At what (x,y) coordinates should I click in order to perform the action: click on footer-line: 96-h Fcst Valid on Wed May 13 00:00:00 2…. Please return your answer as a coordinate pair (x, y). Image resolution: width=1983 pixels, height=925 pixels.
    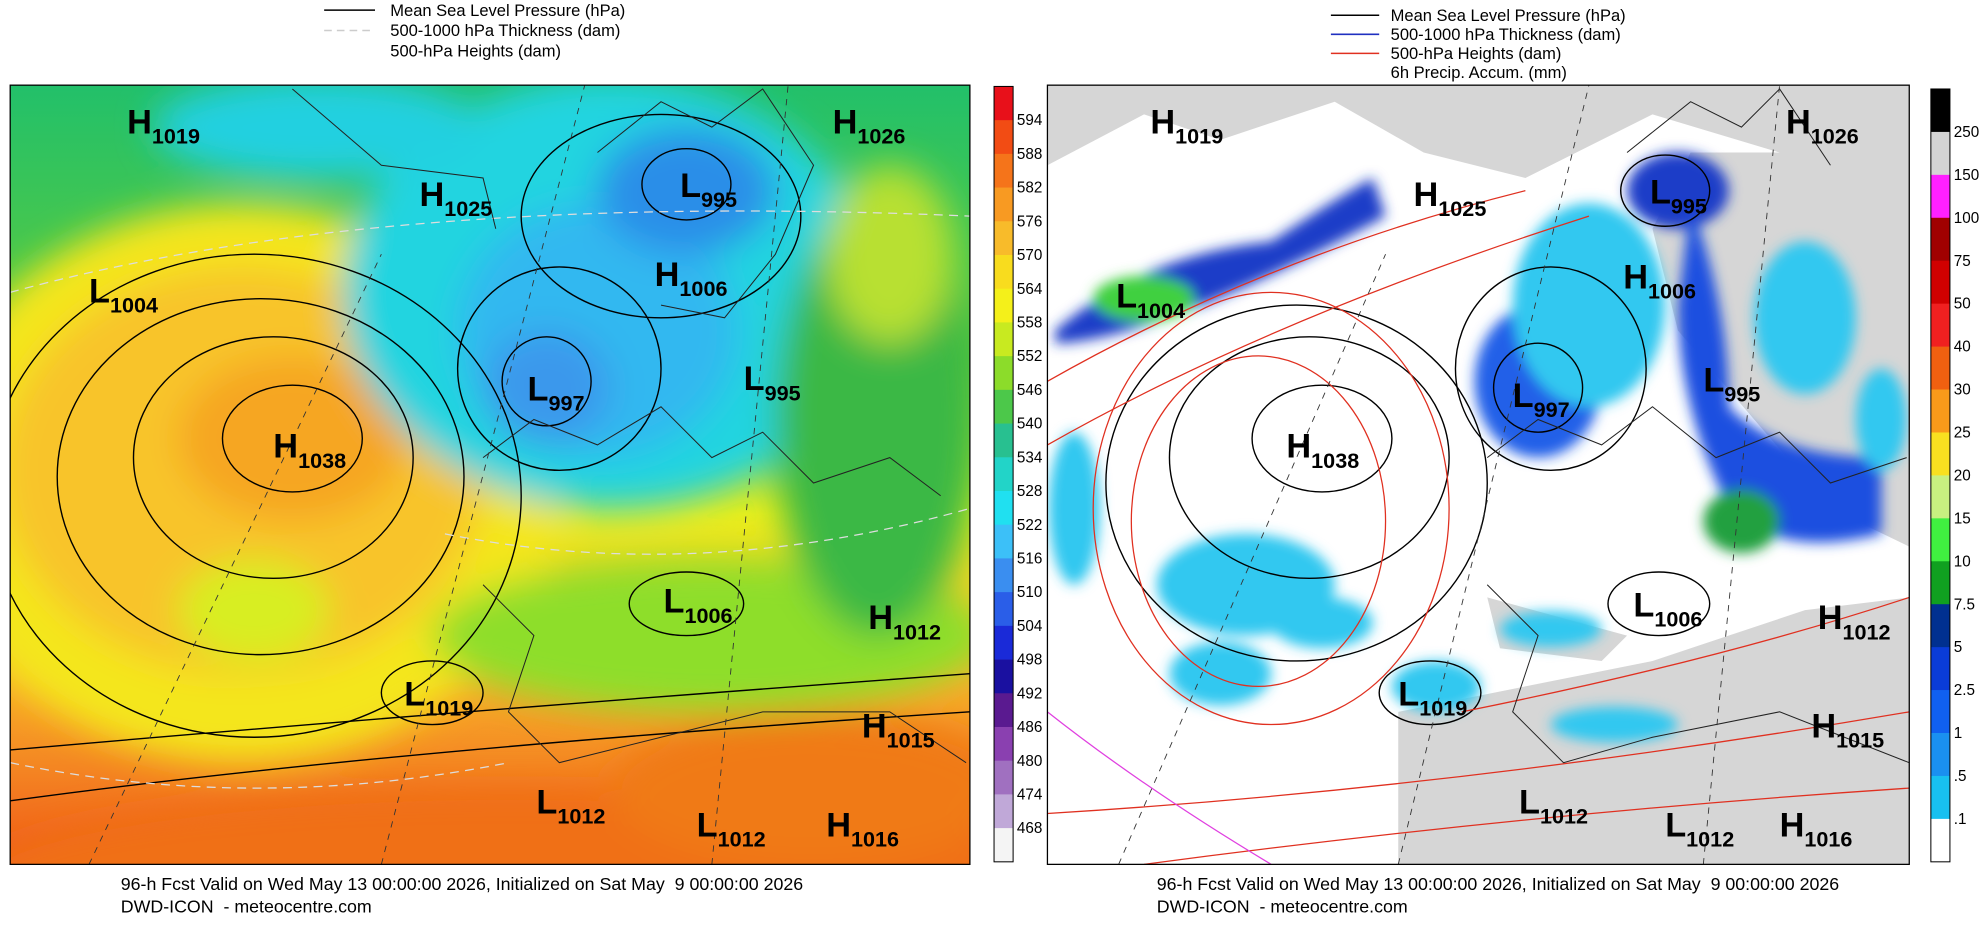
    Looking at the image, I should click on (1498, 884).